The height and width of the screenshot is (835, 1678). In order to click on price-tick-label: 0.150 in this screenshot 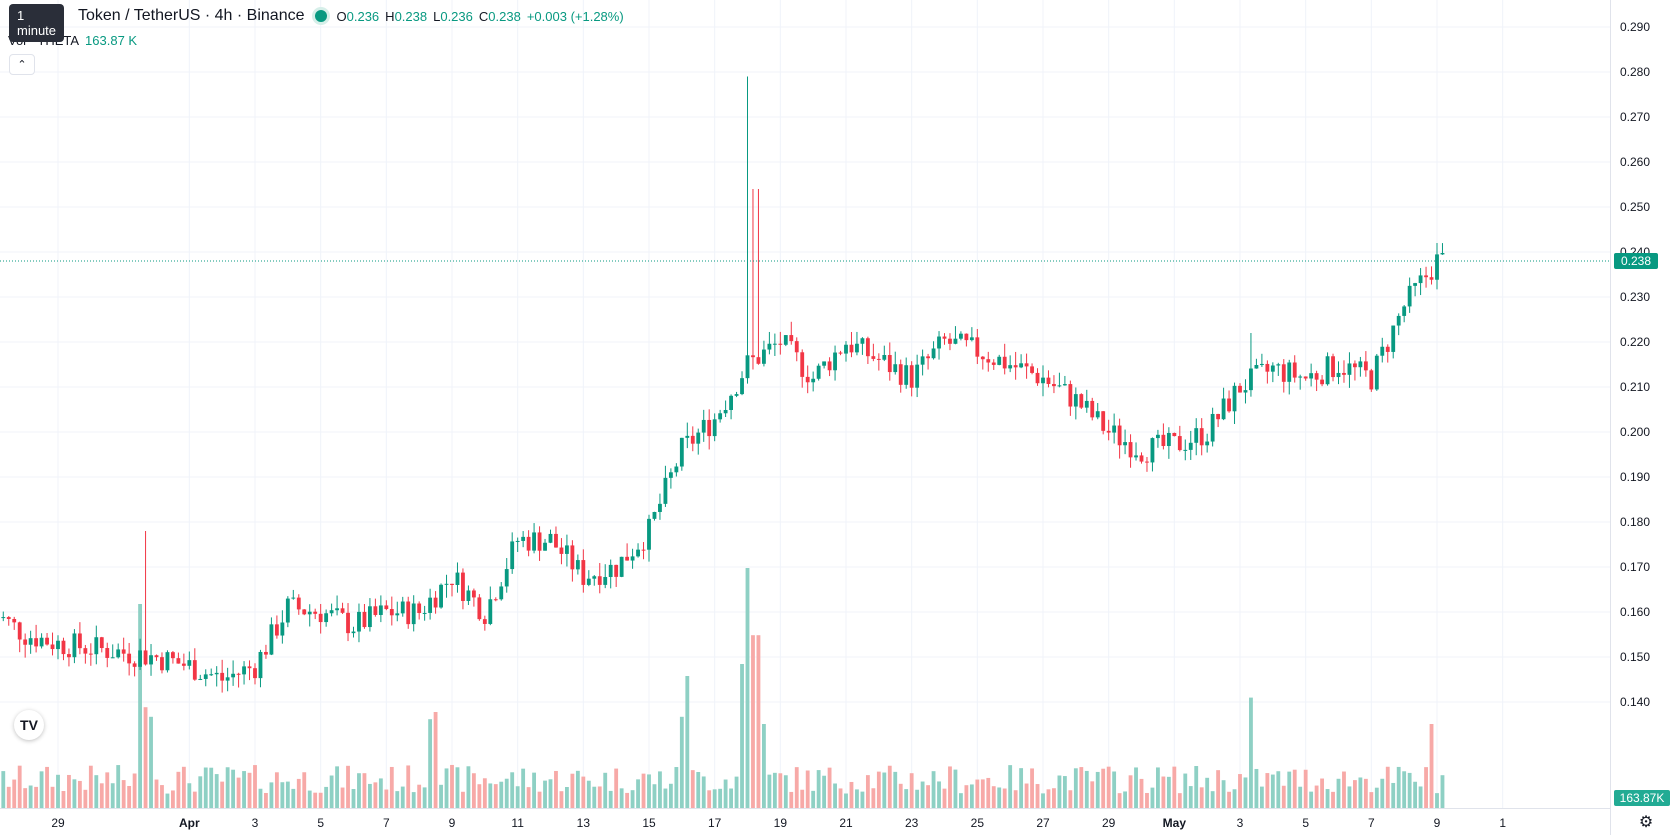, I will do `click(1635, 657)`.